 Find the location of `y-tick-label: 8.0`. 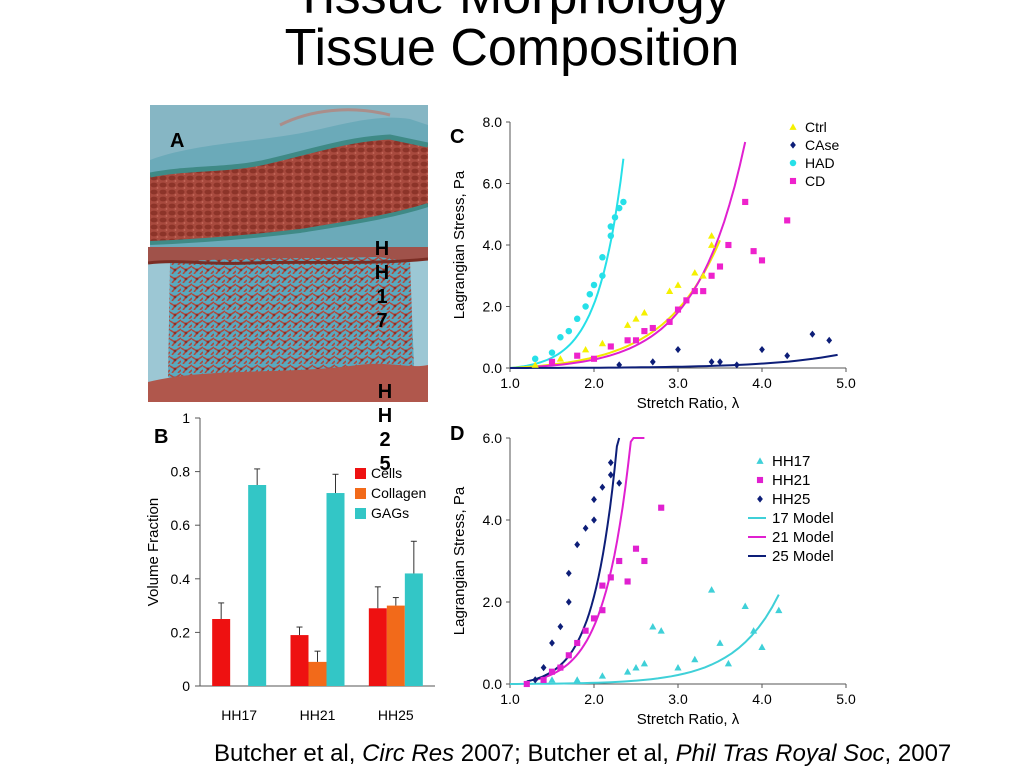

y-tick-label: 8.0 is located at coordinates (493, 122).